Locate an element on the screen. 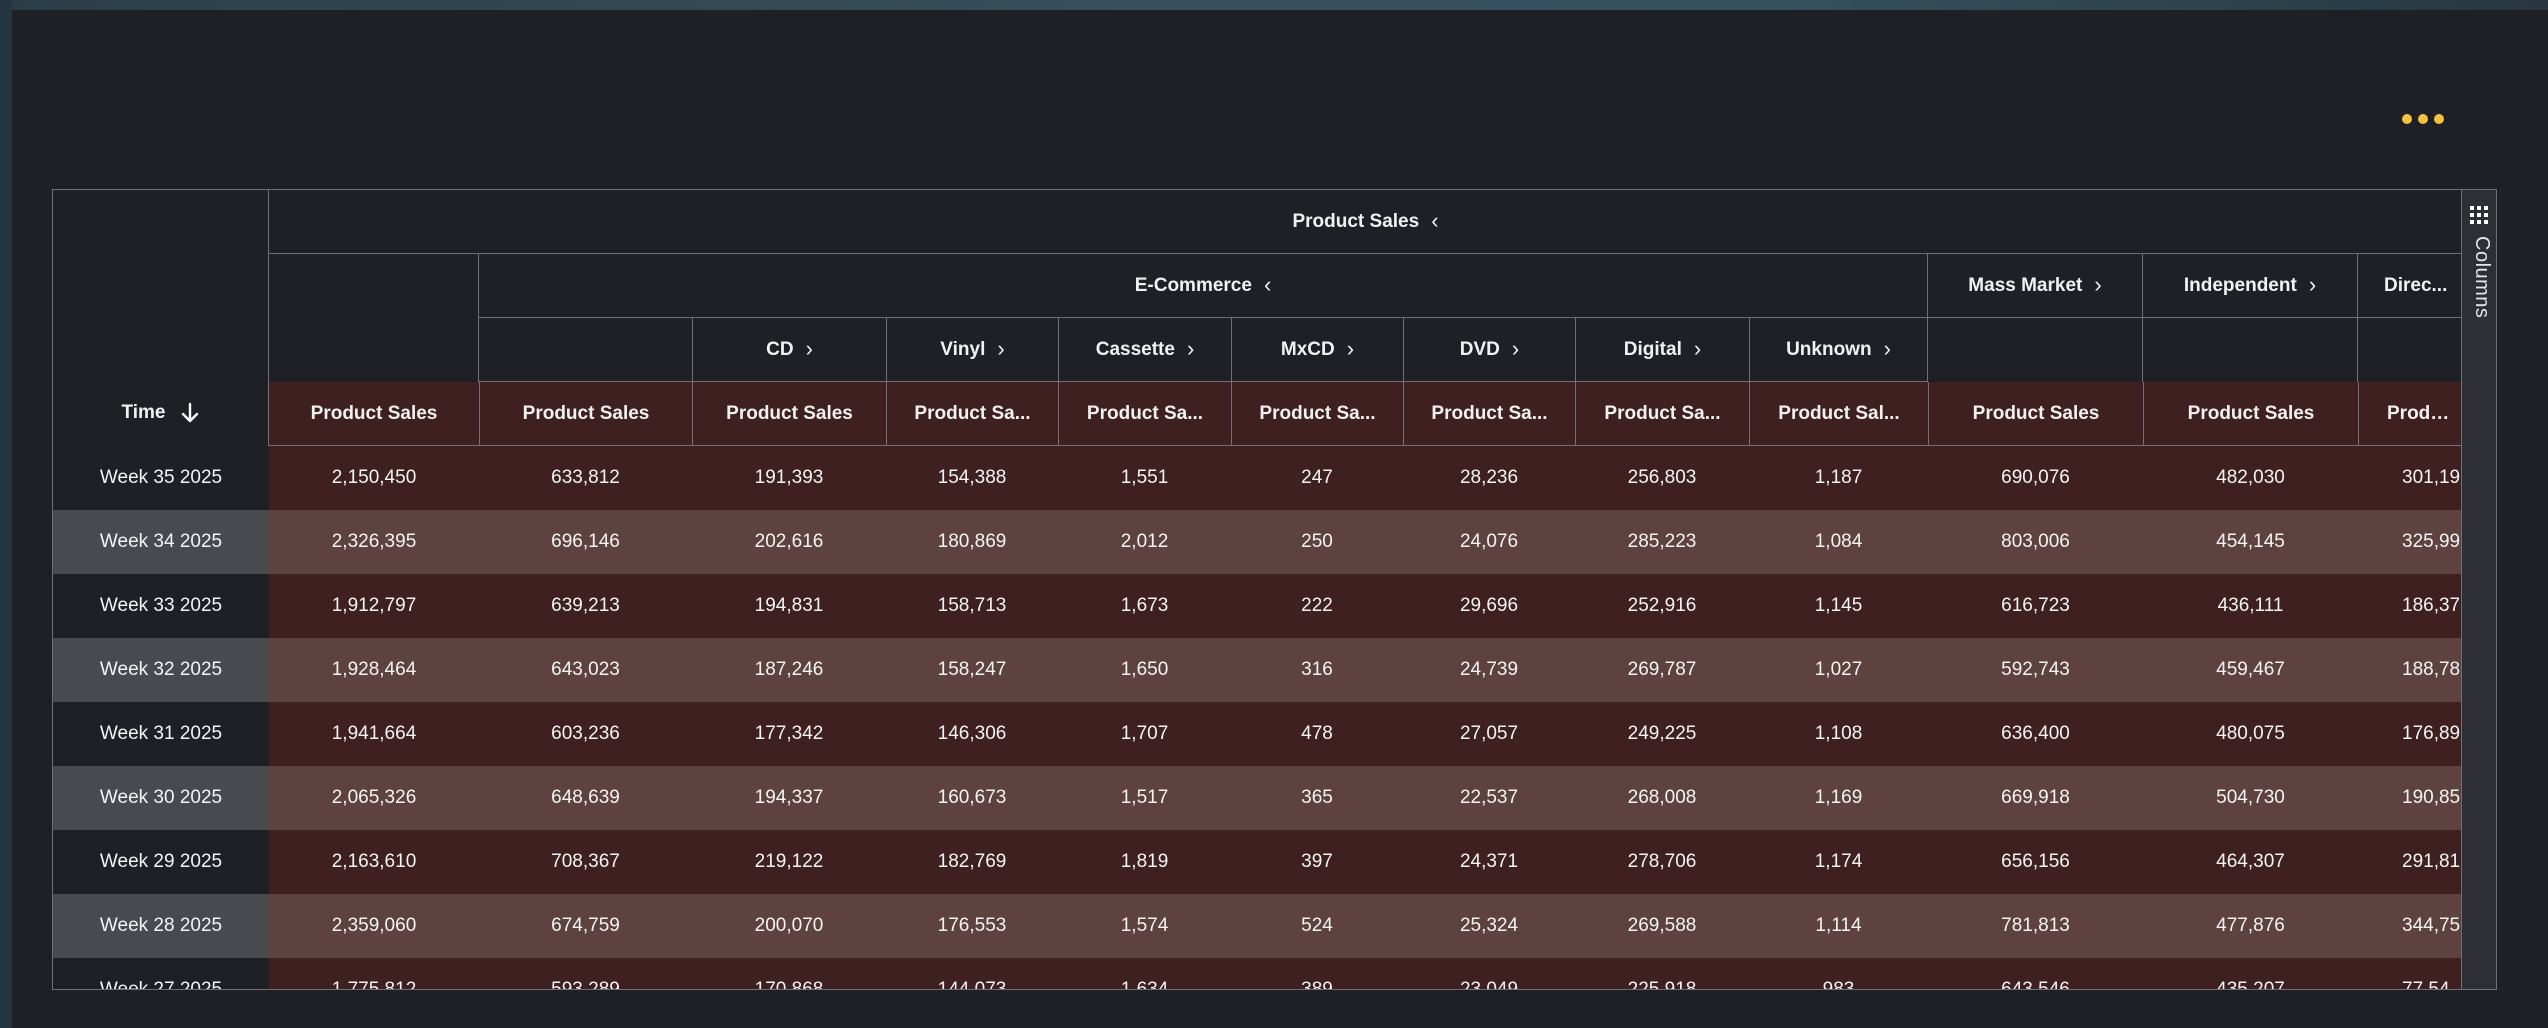 This screenshot has width=2548, height=1028. value-cell: 708,367 is located at coordinates (585, 862).